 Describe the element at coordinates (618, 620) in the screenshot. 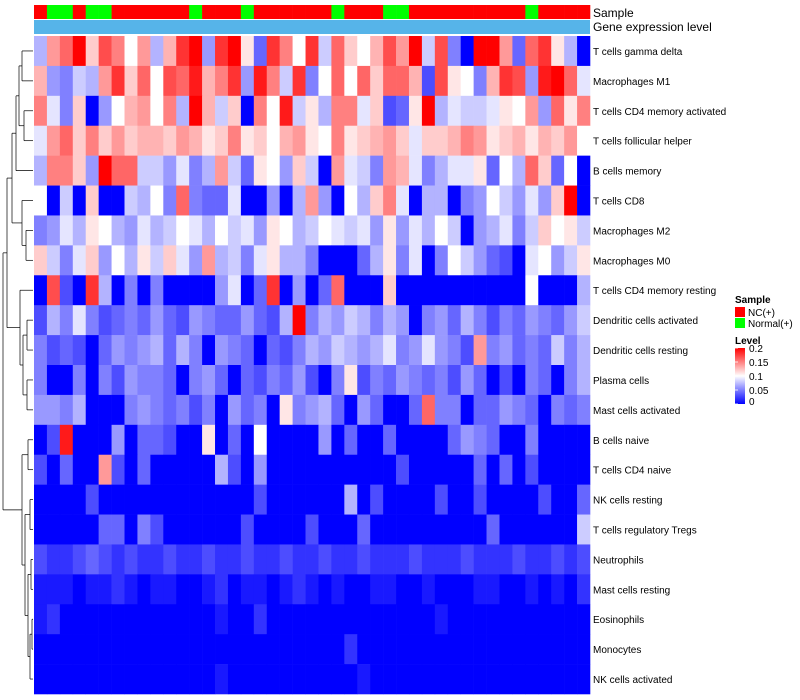

I see `row-label: Eosinophils` at that location.